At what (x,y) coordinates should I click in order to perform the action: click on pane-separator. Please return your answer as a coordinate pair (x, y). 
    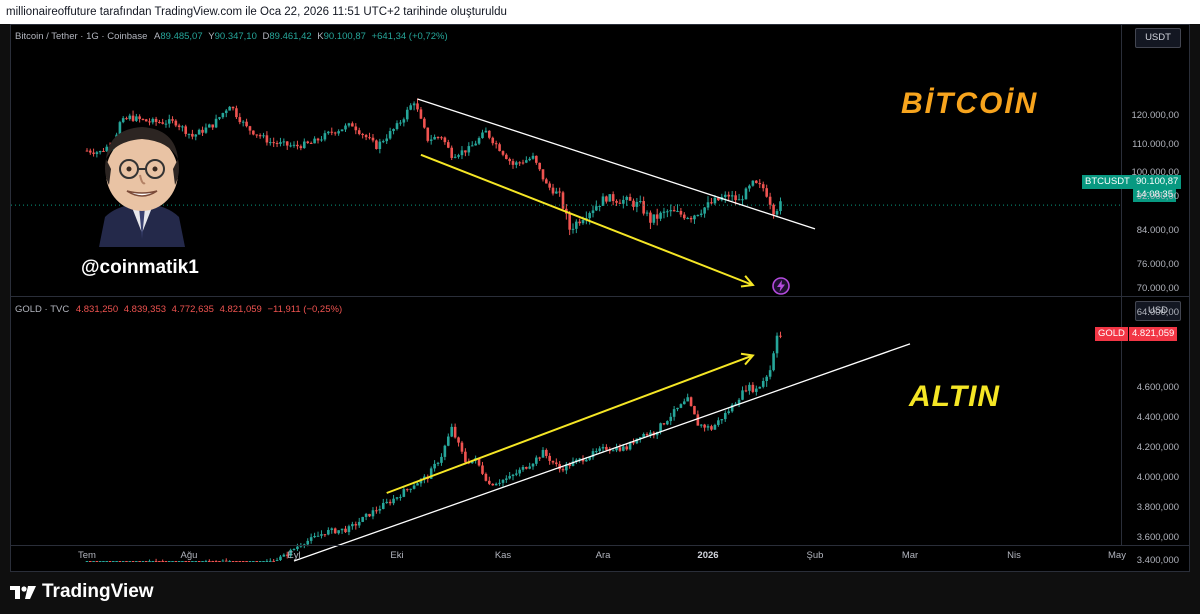
    Looking at the image, I should click on (600, 296).